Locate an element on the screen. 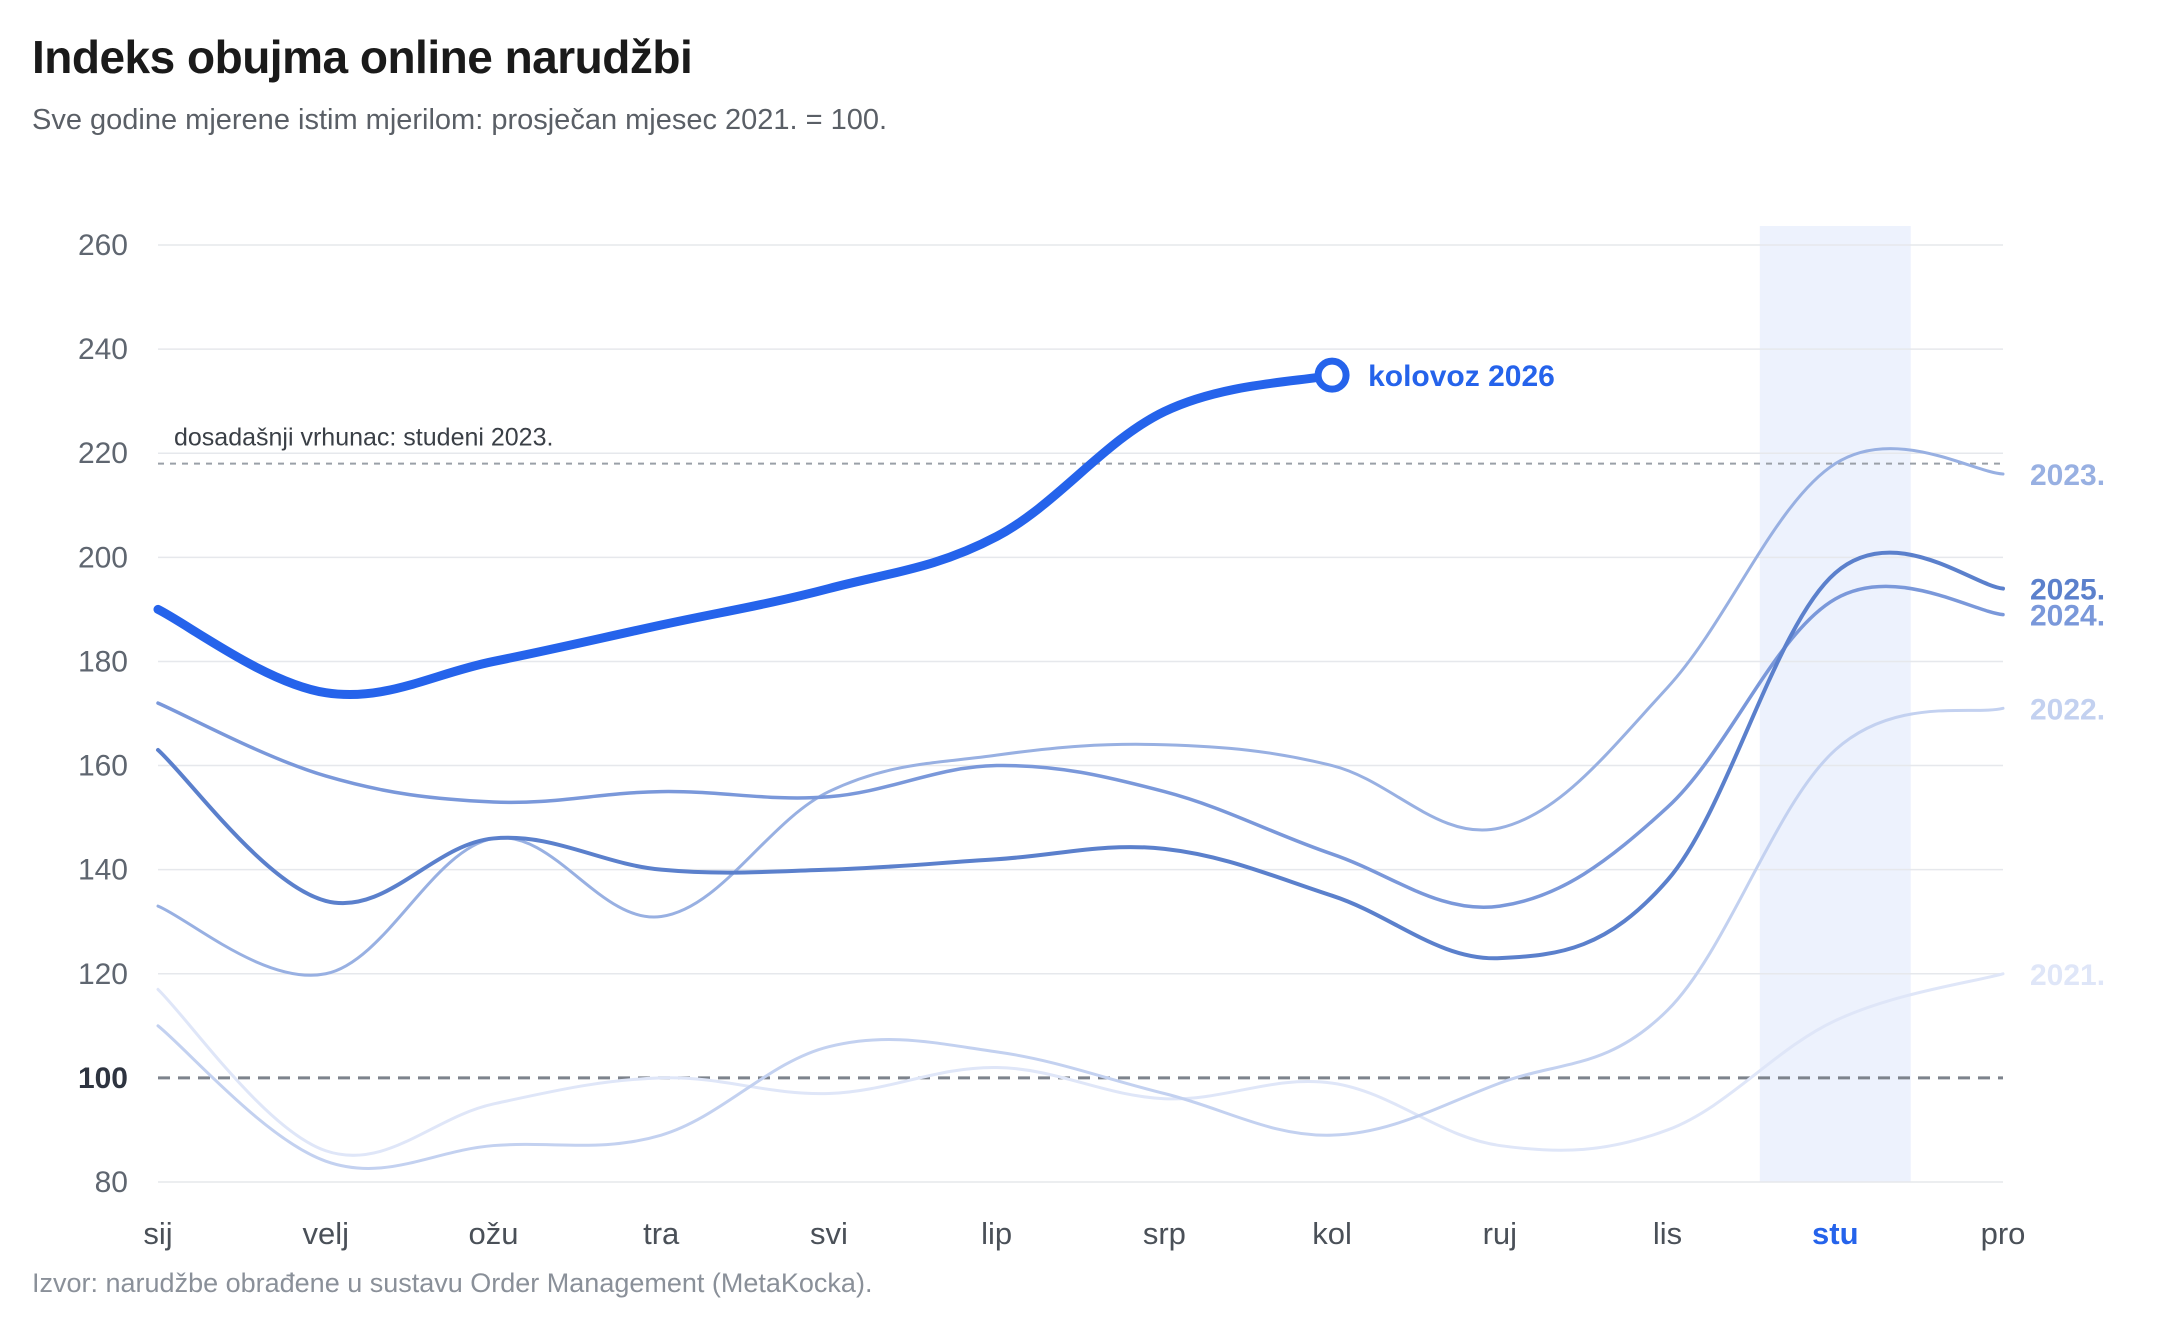 This screenshot has width=2160, height=1320. x-tick-label: lip is located at coordinates (996, 1233).